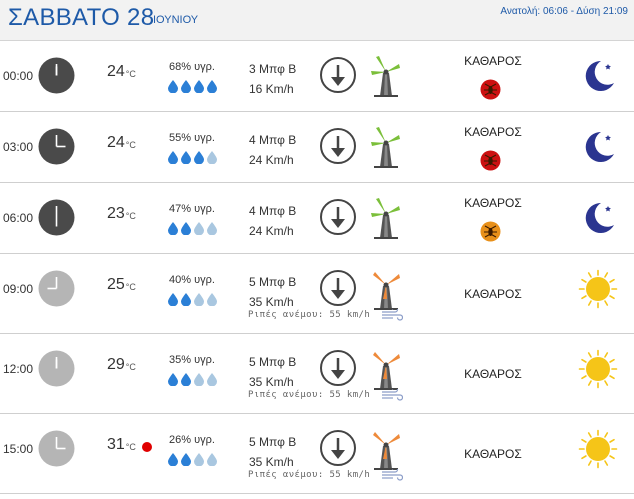  Describe the element at coordinates (121, 364) in the screenshot. I see `temperature: 29°C` at that location.